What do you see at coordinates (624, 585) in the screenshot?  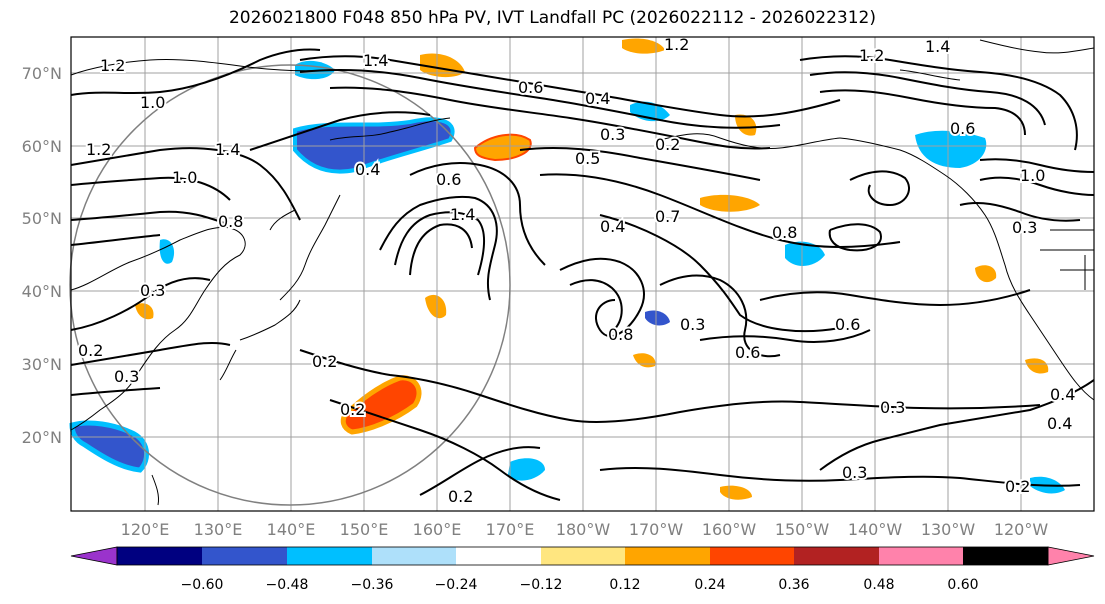 I see `colorbar-label: 0.12` at bounding box center [624, 585].